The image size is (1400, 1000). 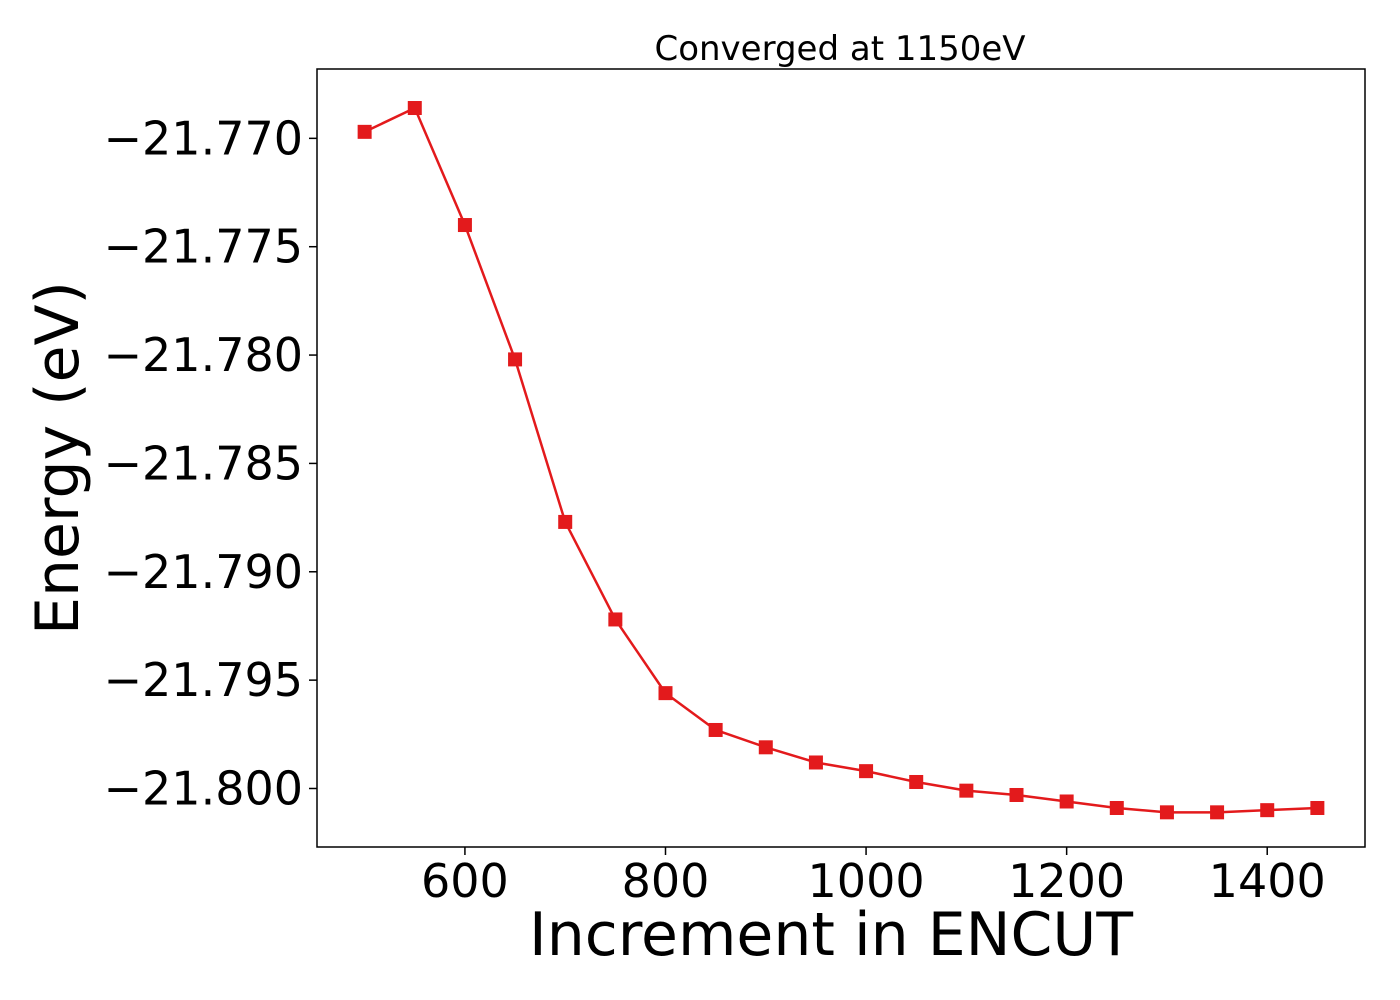 What do you see at coordinates (866, 881) in the screenshot?
I see `x-tick-label: 1000` at bounding box center [866, 881].